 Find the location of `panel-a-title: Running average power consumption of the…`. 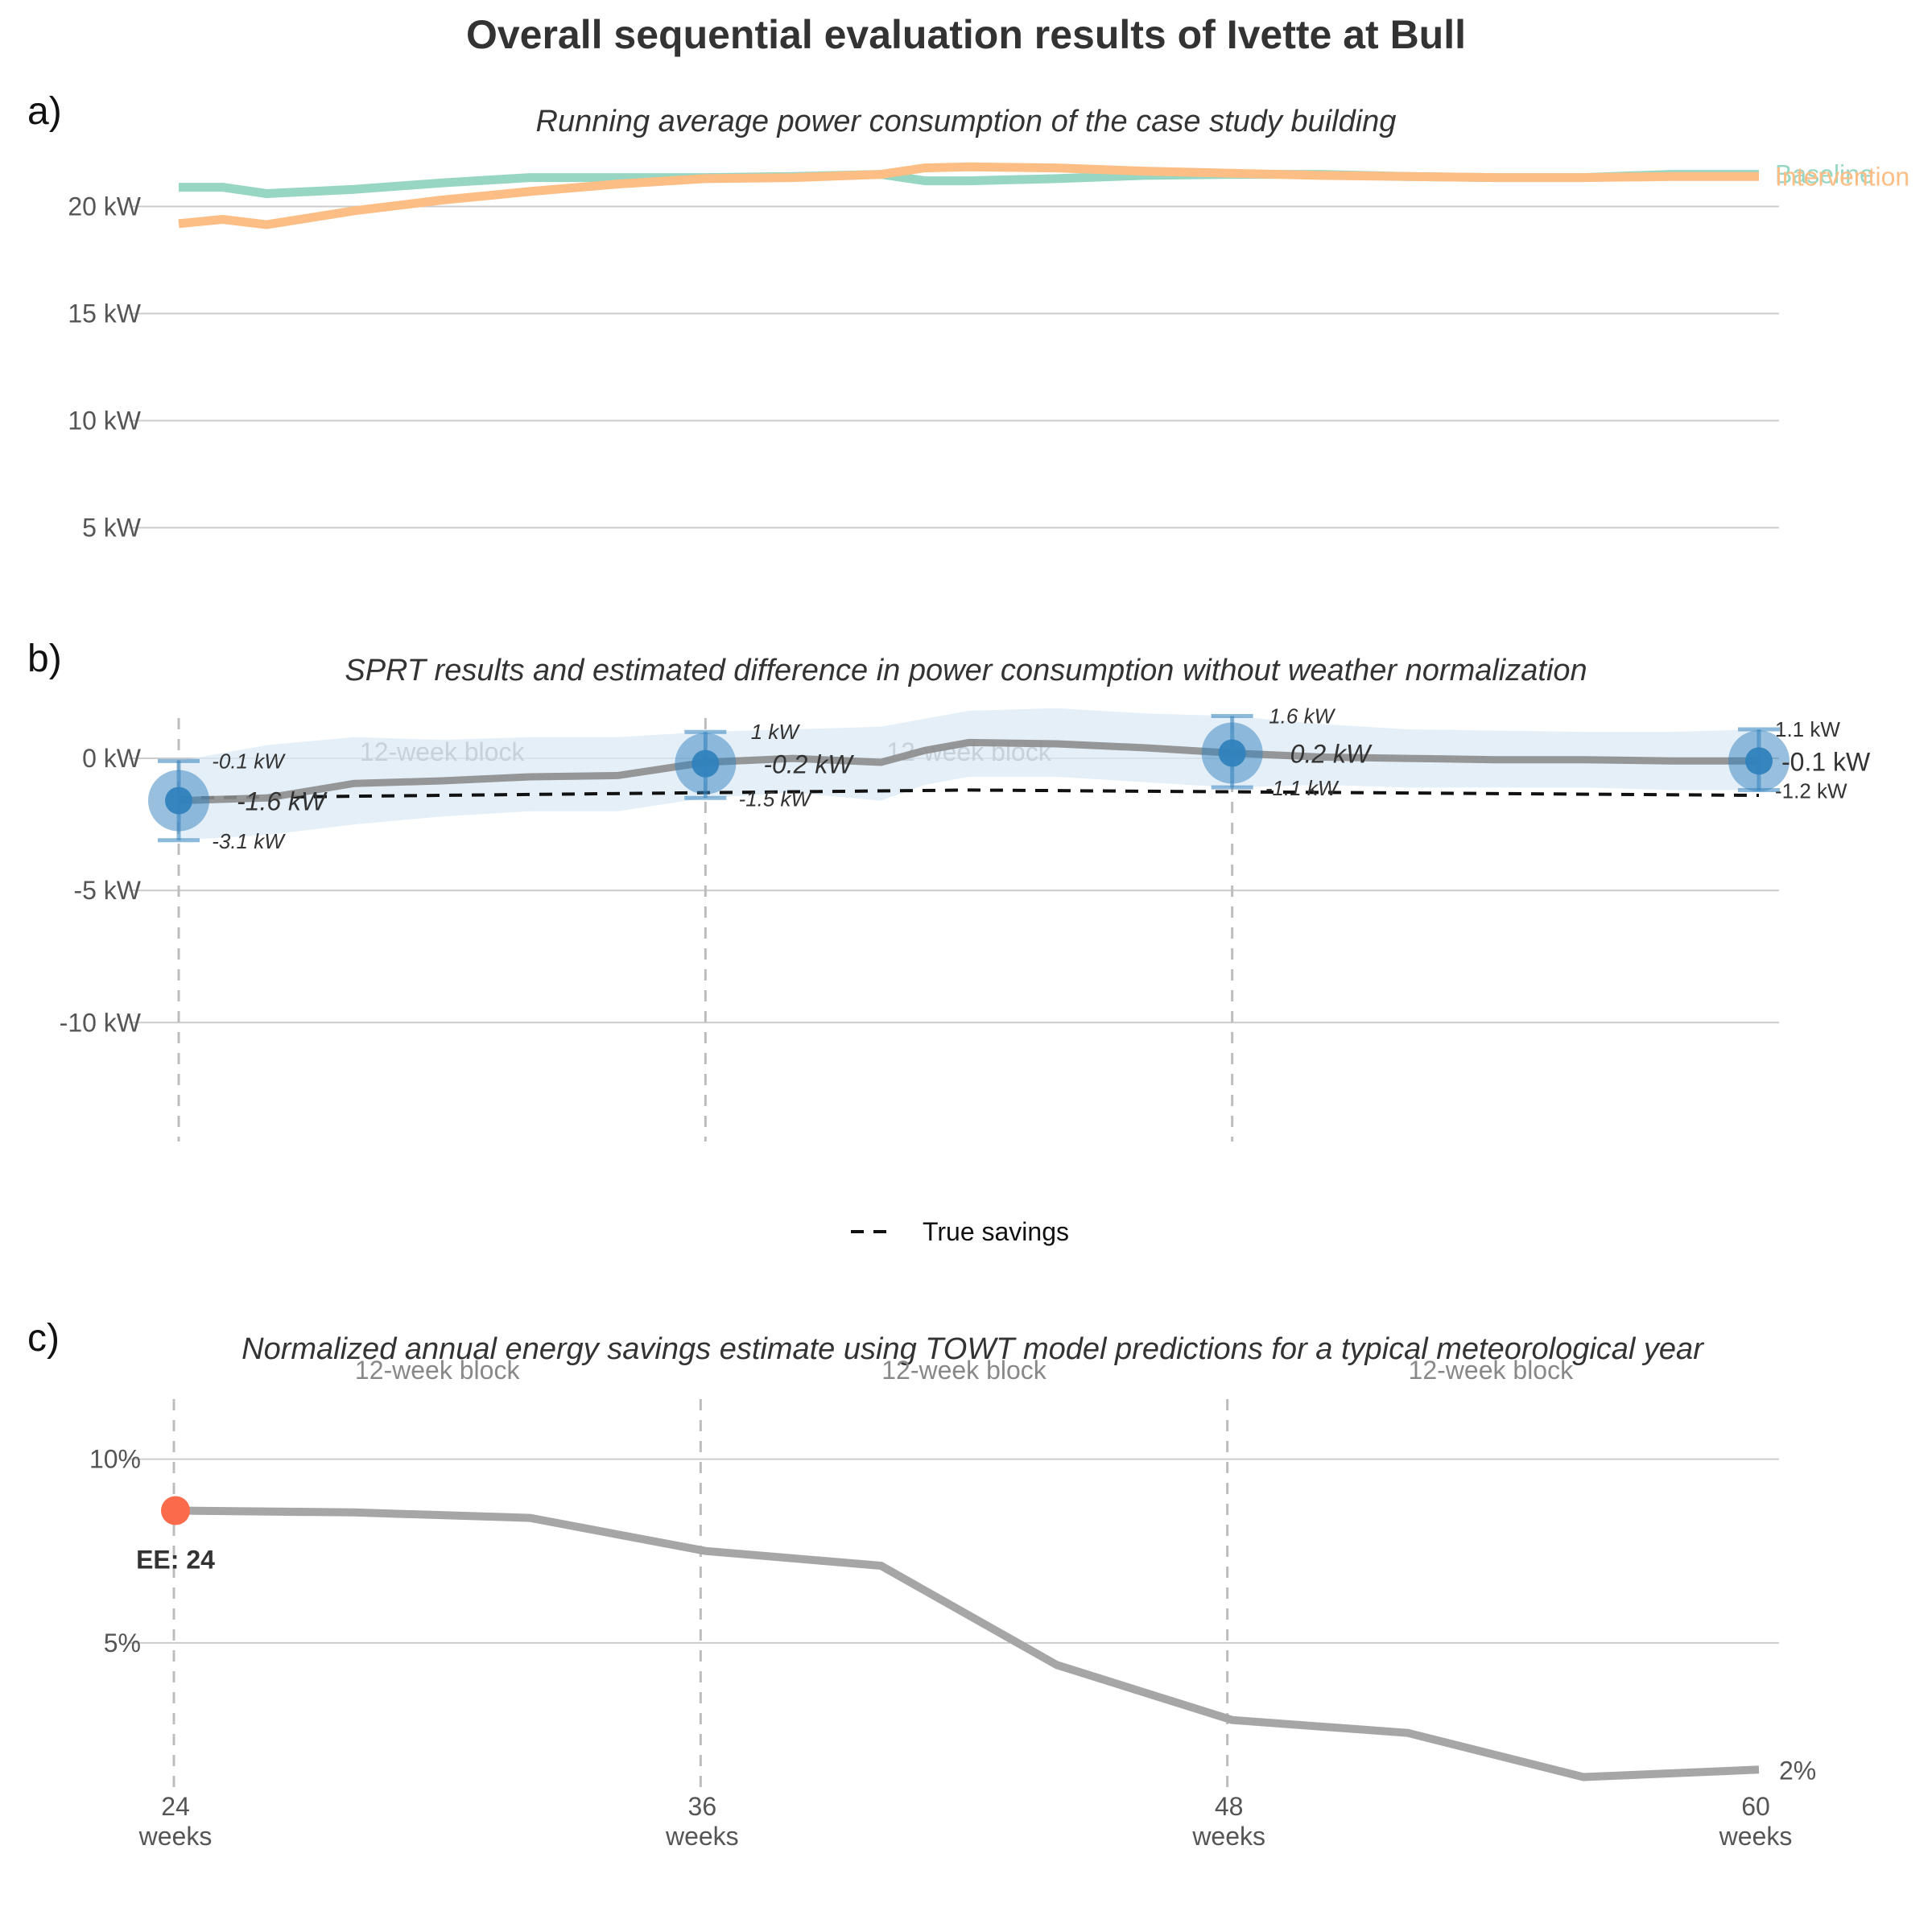

panel-a-title: Running average power consumption of the… is located at coordinates (966, 121).